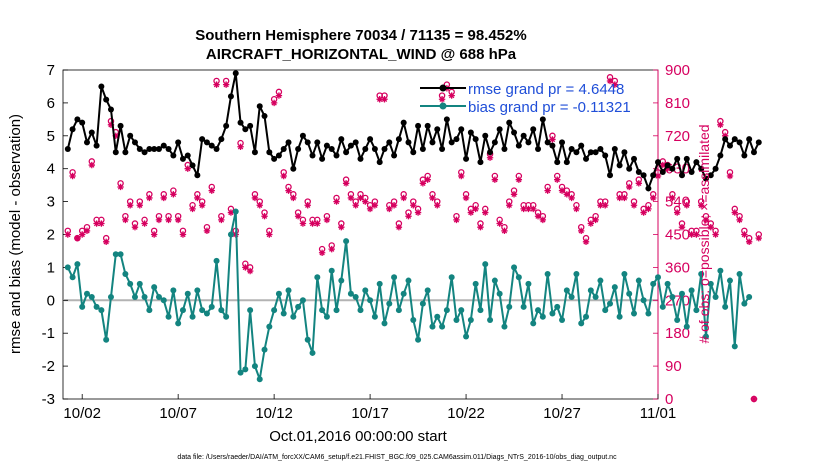 The width and height of the screenshot is (830, 470). I want to click on y2-tick-label: 90, so click(673, 366).